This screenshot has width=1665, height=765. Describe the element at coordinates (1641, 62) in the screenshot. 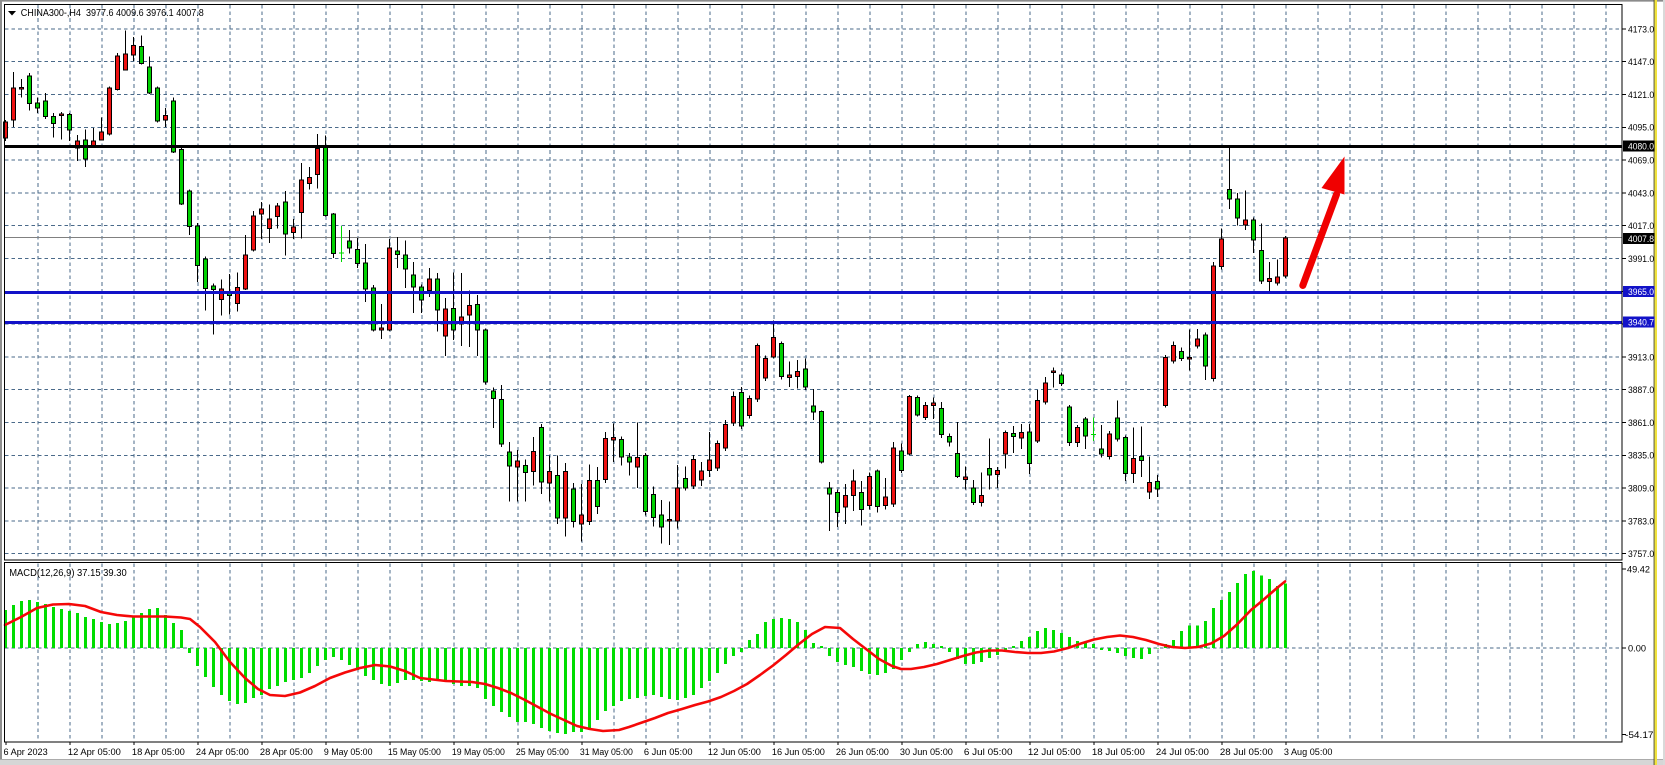

I see `svg-text: 4147.0` at that location.